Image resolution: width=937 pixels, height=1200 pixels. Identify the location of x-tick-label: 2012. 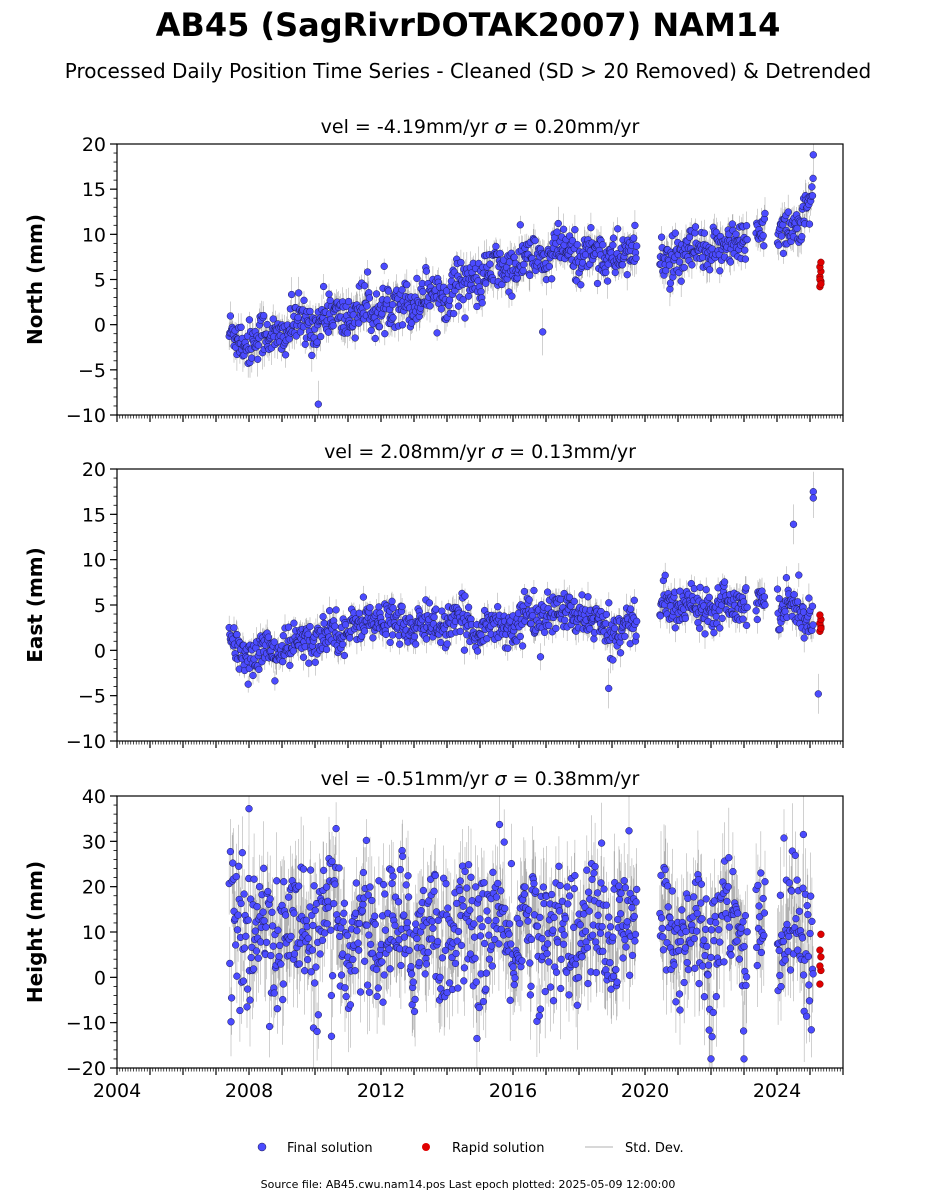
(381, 1091).